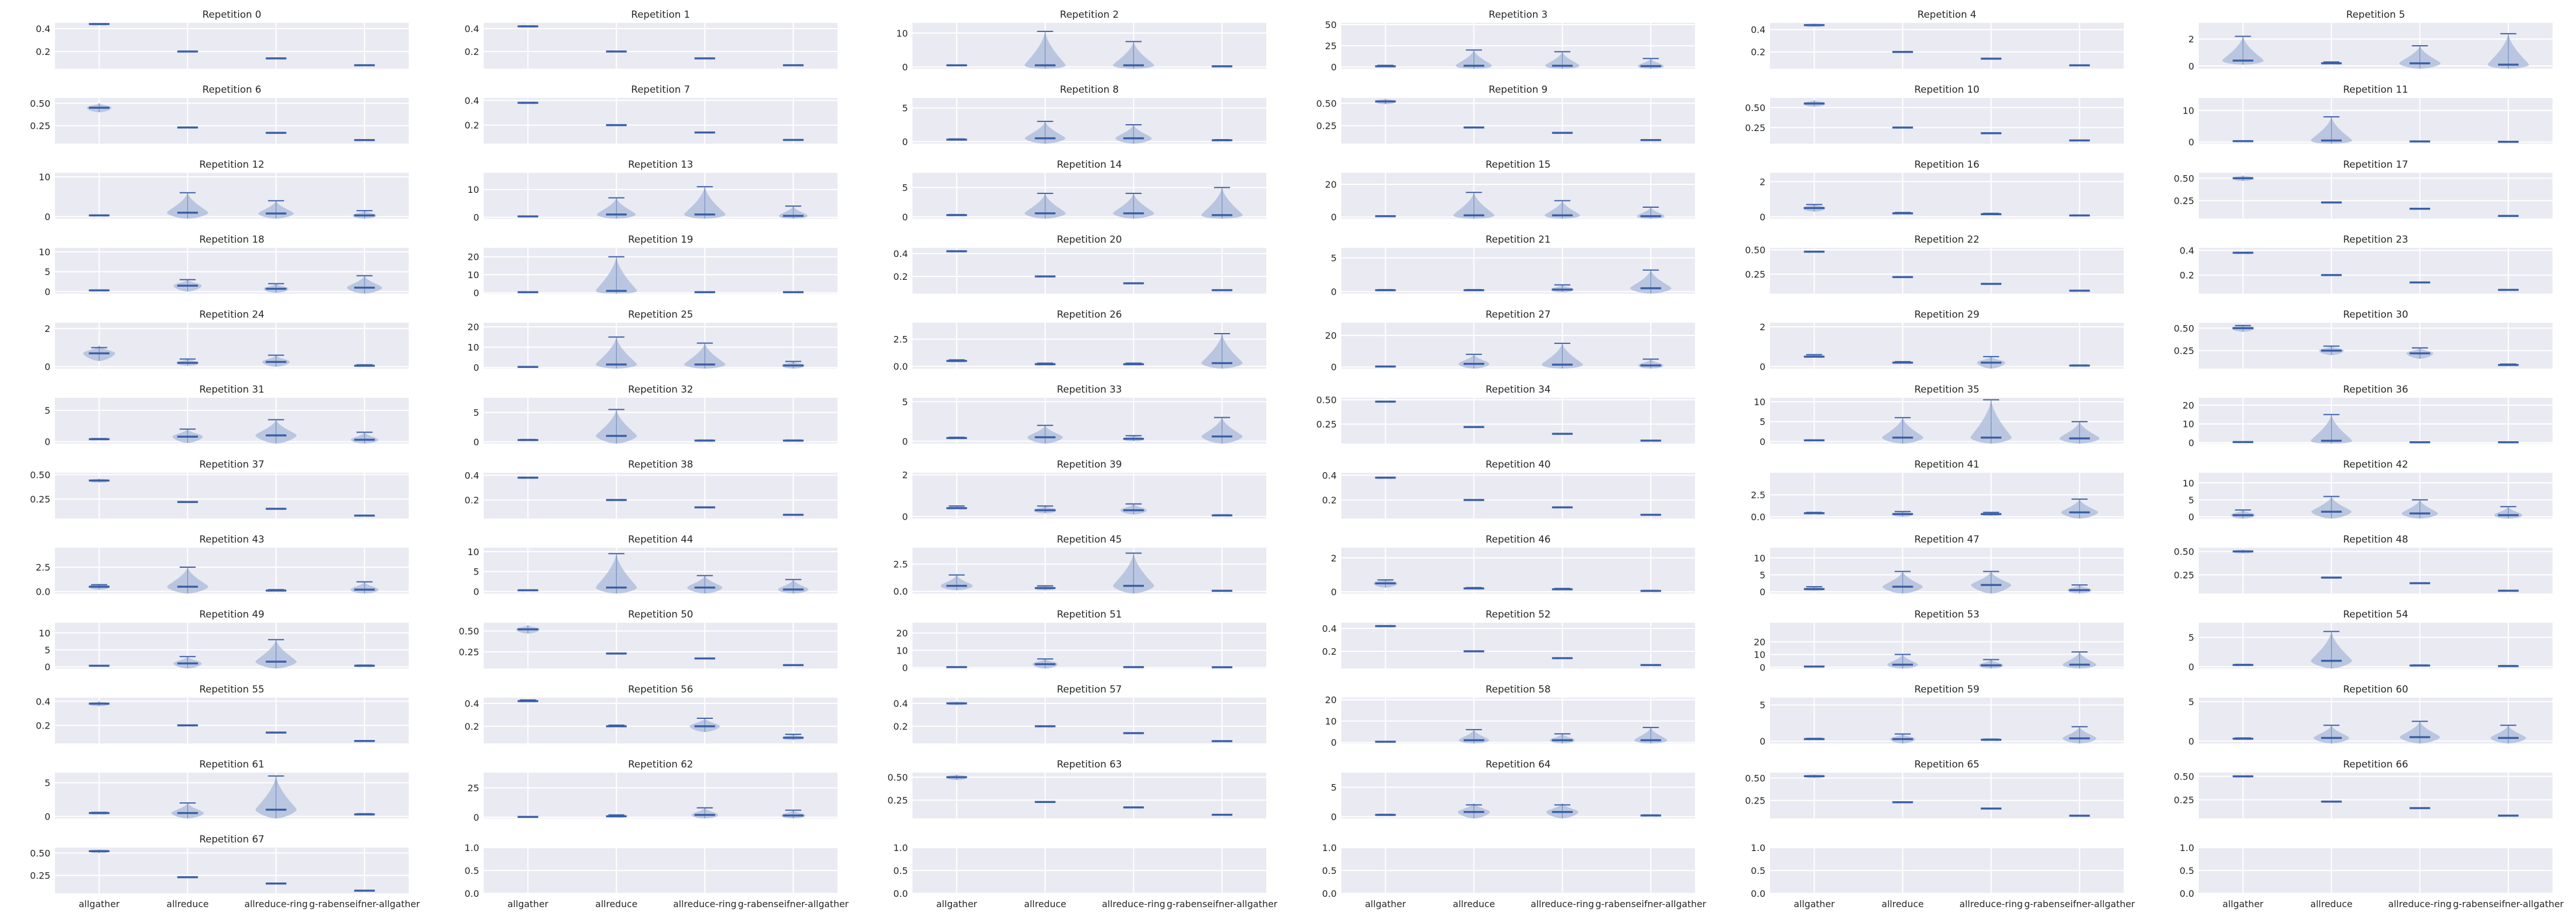  I want to click on subplot-title: Repetition 38, so click(660, 464).